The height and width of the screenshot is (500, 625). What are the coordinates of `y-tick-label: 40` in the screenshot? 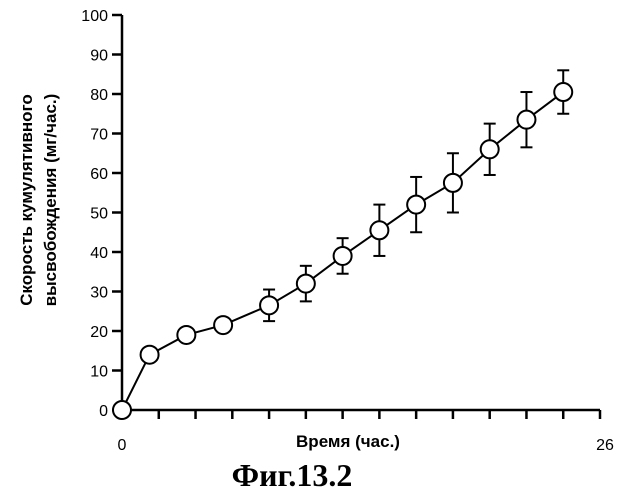 It's located at (99, 253).